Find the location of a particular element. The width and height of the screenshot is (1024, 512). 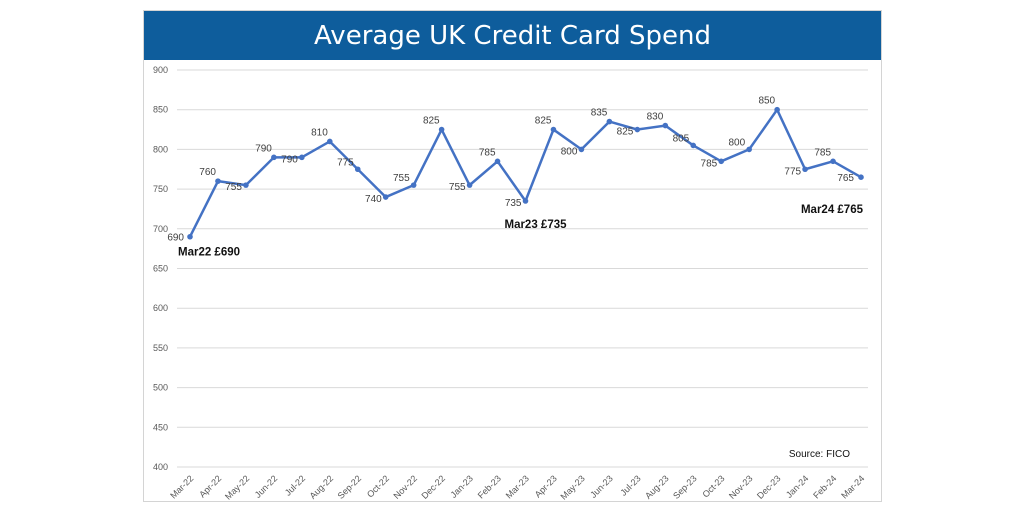

x-tick-label: Feb-24 is located at coordinates (824, 486).